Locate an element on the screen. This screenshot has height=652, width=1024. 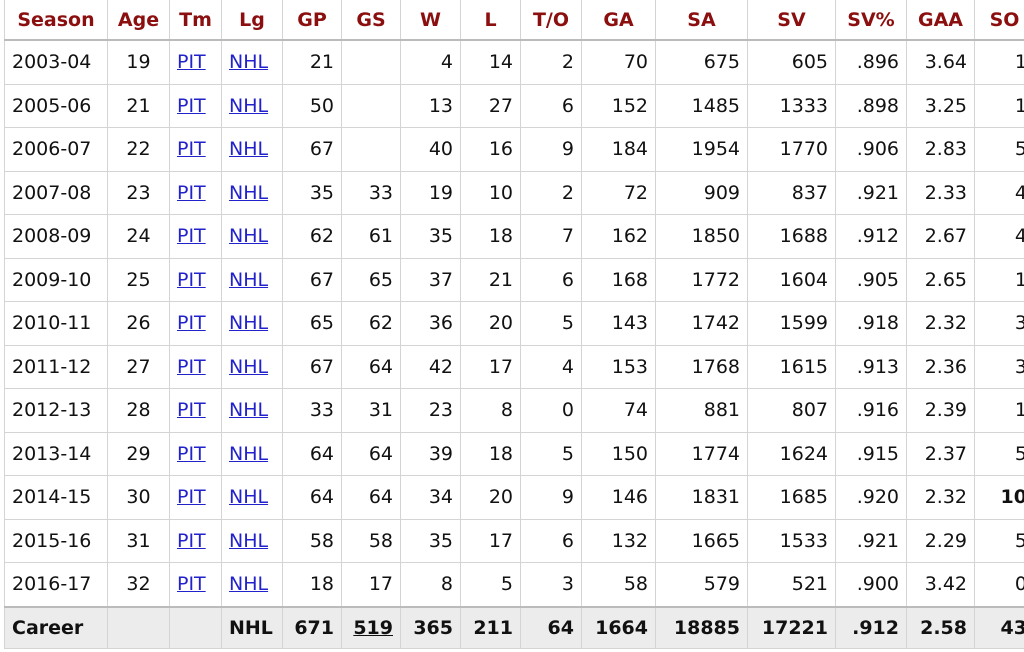
cell: Career is located at coordinates (56, 627).